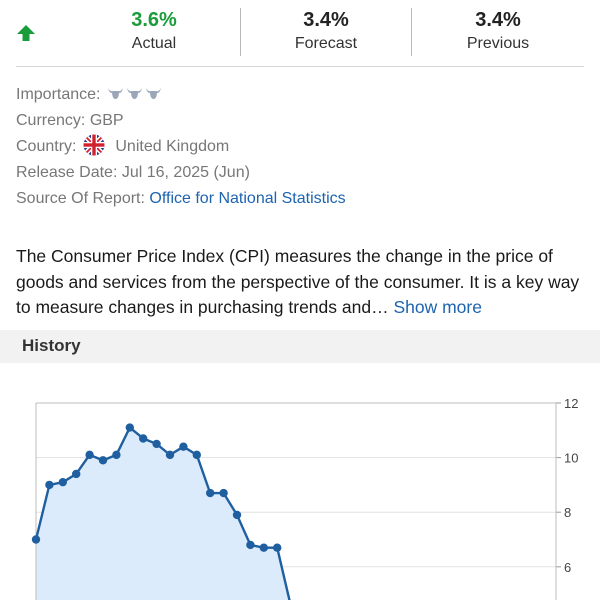 The width and height of the screenshot is (600, 600). What do you see at coordinates (498, 20) in the screenshot?
I see `previous-value: 3.4%` at bounding box center [498, 20].